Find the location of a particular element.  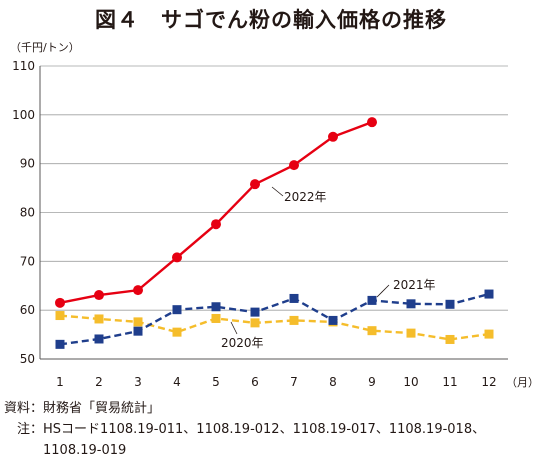

annotation-label-2022年: 2022年 is located at coordinates (305, 197).